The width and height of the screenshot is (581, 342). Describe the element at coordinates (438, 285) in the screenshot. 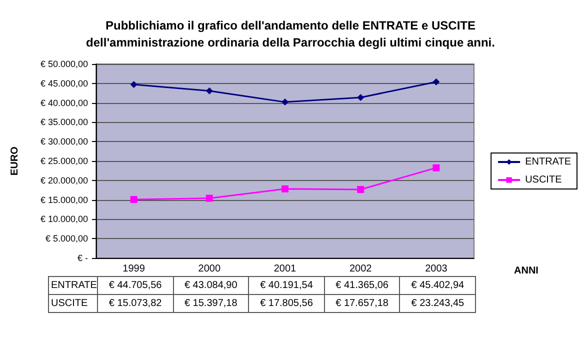

I see `data-label: € 45.402,94` at that location.